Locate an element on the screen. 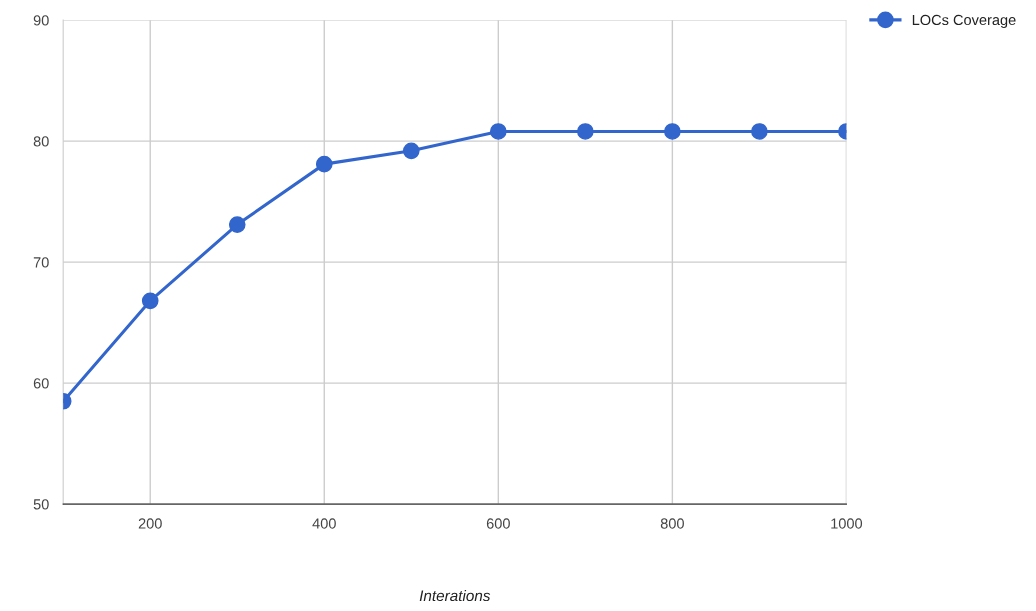 This screenshot has height=611, width=1036. legend-label: LOCs Coverage is located at coordinates (964, 21).